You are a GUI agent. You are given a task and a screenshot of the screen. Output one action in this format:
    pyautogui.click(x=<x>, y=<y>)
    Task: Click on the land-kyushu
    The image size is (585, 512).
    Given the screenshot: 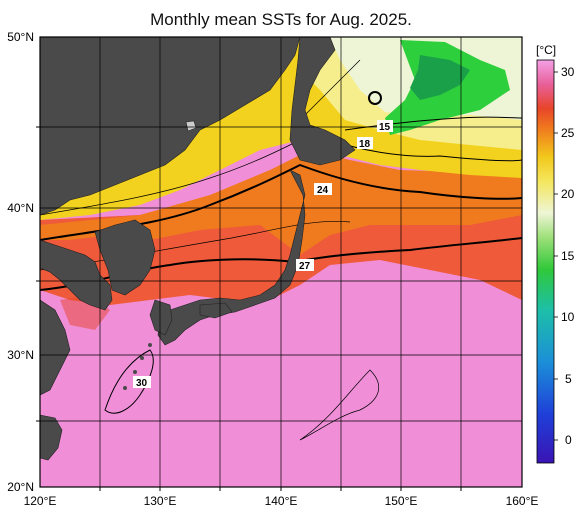 What is the action you would take?
    pyautogui.click(x=161, y=317)
    